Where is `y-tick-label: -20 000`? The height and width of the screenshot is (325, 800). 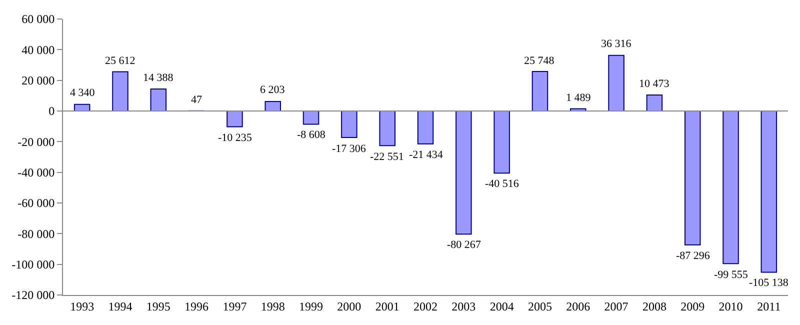
y-tick-label: -20 000 is located at coordinates (36, 141).